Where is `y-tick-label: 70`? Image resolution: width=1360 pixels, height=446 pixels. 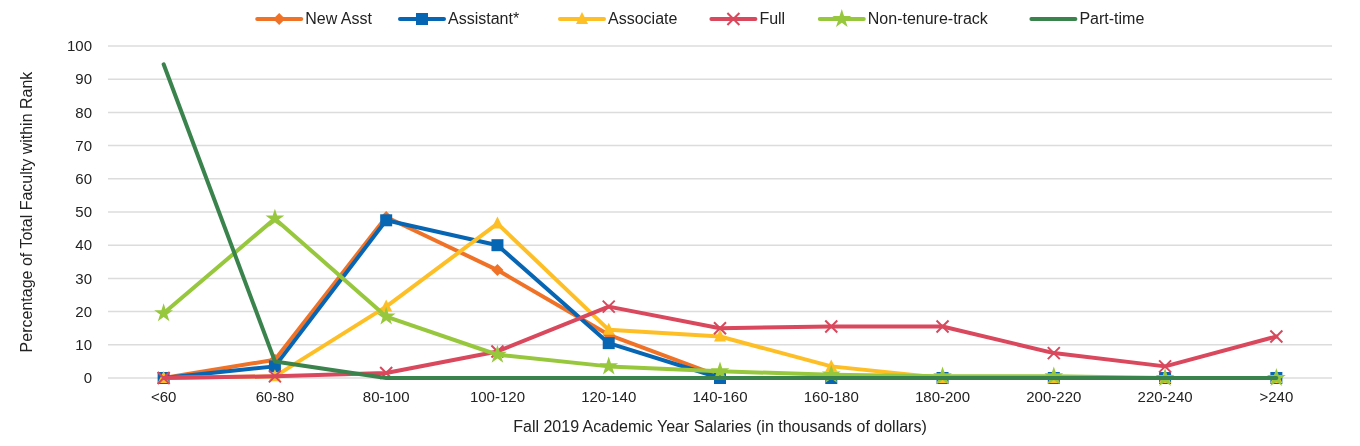 y-tick-label: 70 is located at coordinates (83, 145).